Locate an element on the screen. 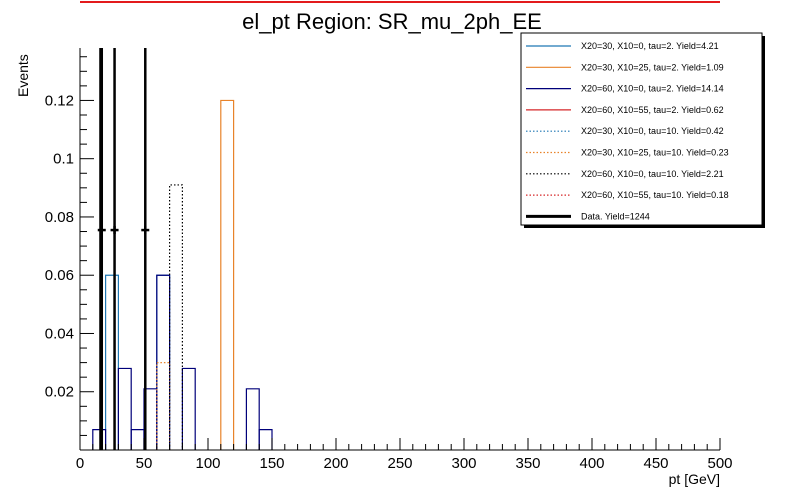  y-tick-label-2: 0.06 is located at coordinates (59, 275).